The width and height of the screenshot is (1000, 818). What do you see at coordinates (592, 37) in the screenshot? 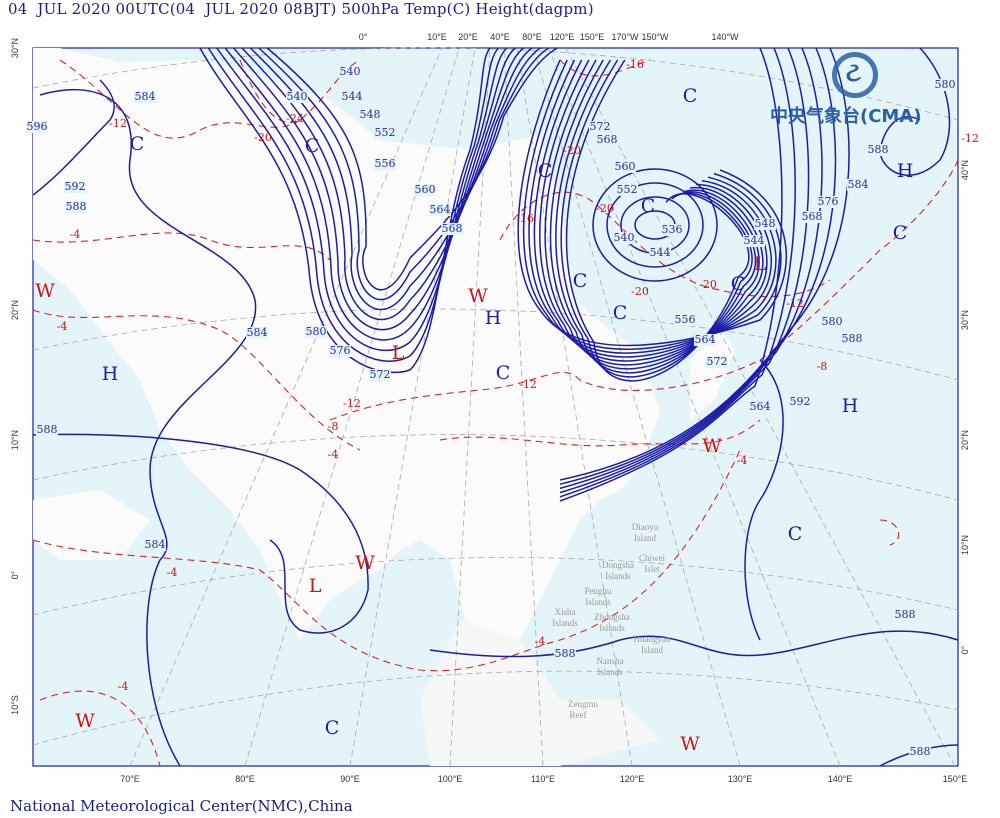
I see `longitude-label-top: 150°E` at bounding box center [592, 37].